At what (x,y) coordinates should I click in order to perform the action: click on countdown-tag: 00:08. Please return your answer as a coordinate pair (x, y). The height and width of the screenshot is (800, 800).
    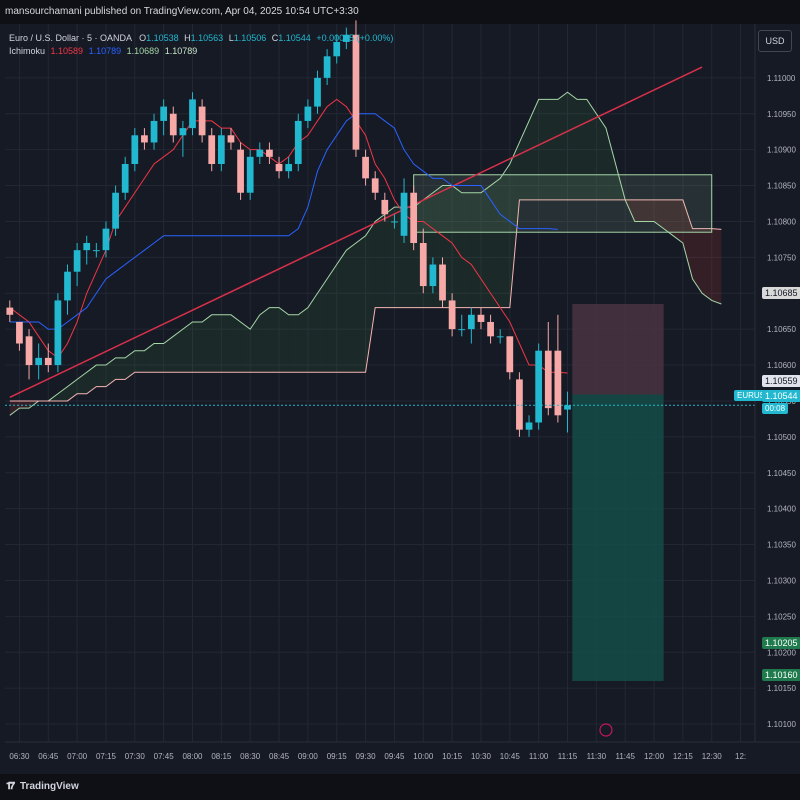
    Looking at the image, I should click on (775, 408).